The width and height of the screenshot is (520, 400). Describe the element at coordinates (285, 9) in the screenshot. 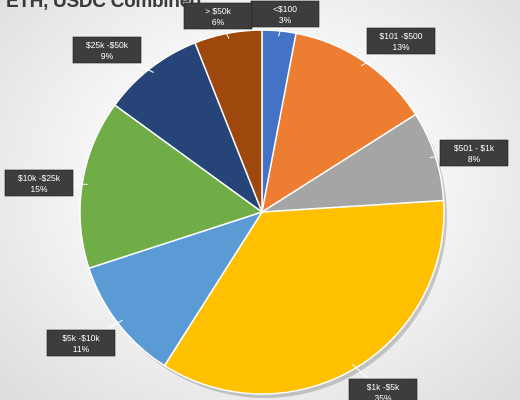

I see `data-label-category: <$100` at that location.